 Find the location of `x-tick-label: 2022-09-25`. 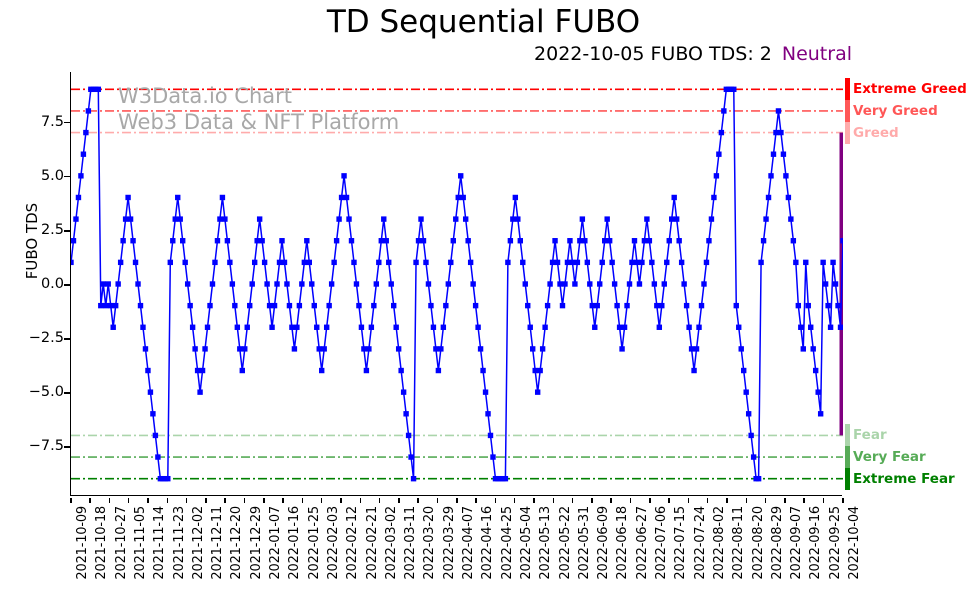

x-tick-label: 2022-09-25 is located at coordinates (835, 543).